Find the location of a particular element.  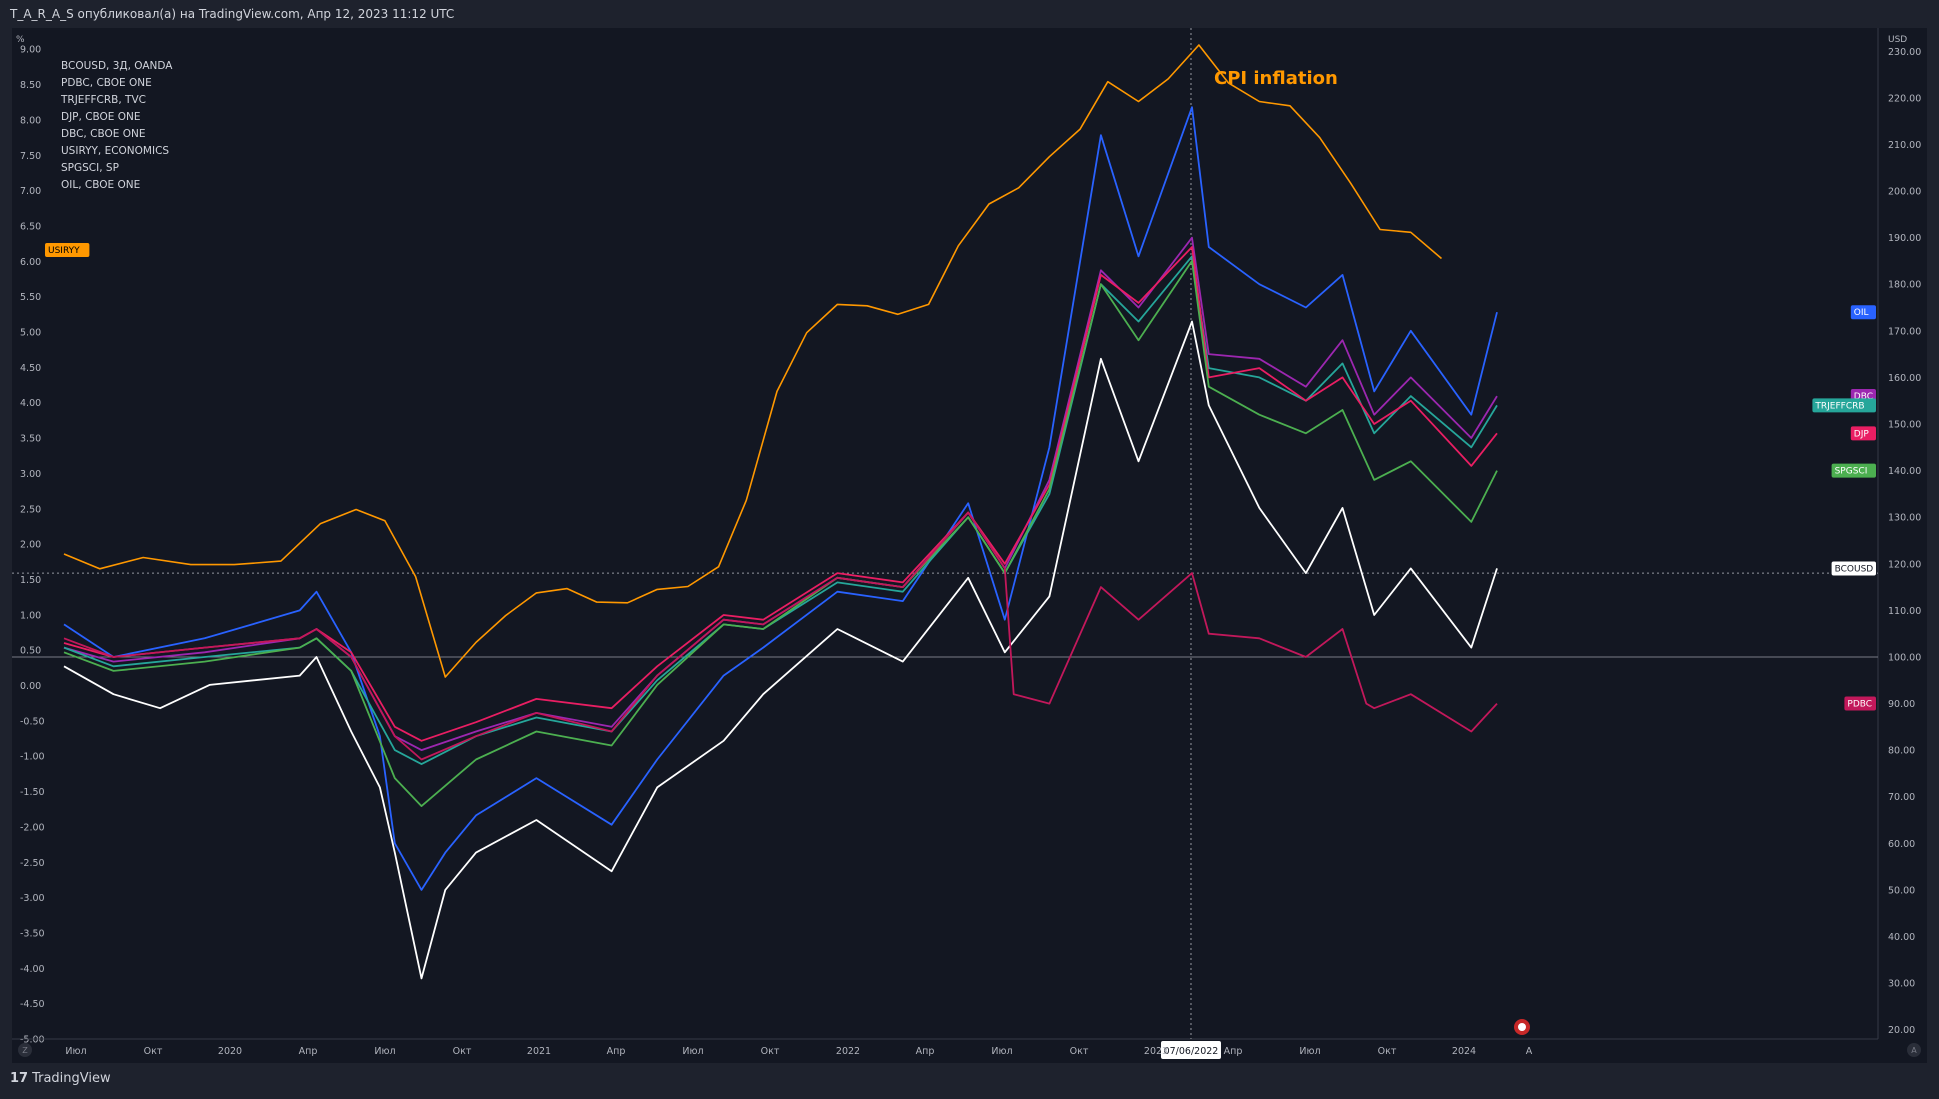

badge-label-usiryy: USIRYY is located at coordinates (64, 251).